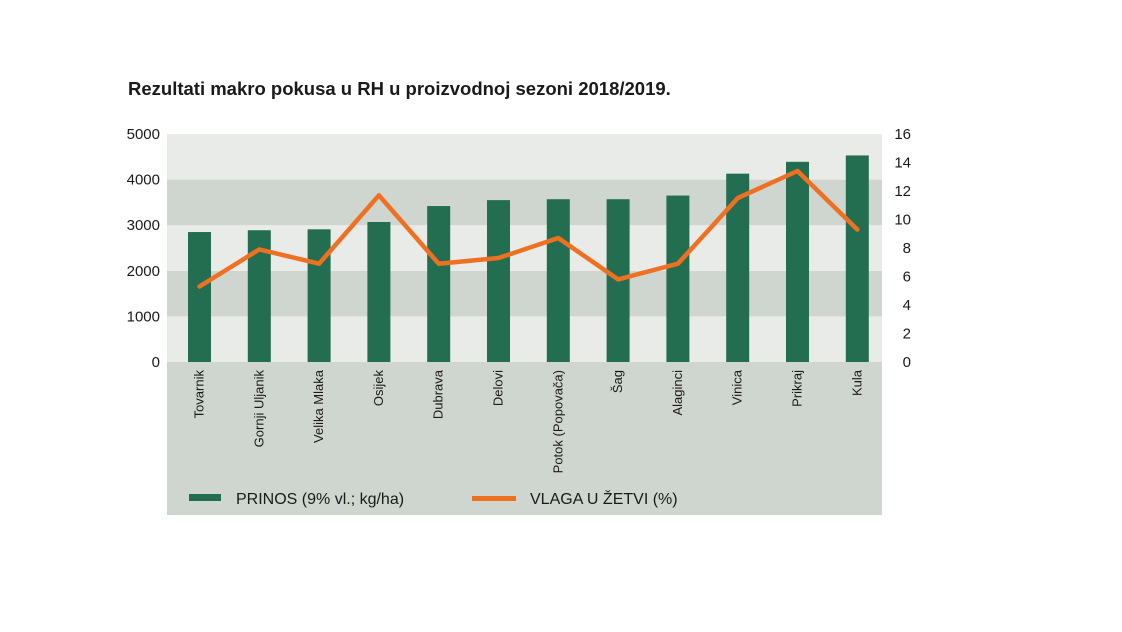  What do you see at coordinates (557, 421) in the screenshot?
I see `x-tick-label: Potok (Popovača)` at bounding box center [557, 421].